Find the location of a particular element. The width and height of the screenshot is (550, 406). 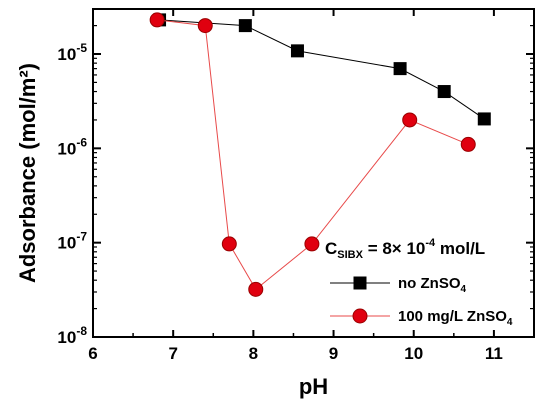

y-tick-label: 10⁻⁶ is located at coordinates (72, 146).